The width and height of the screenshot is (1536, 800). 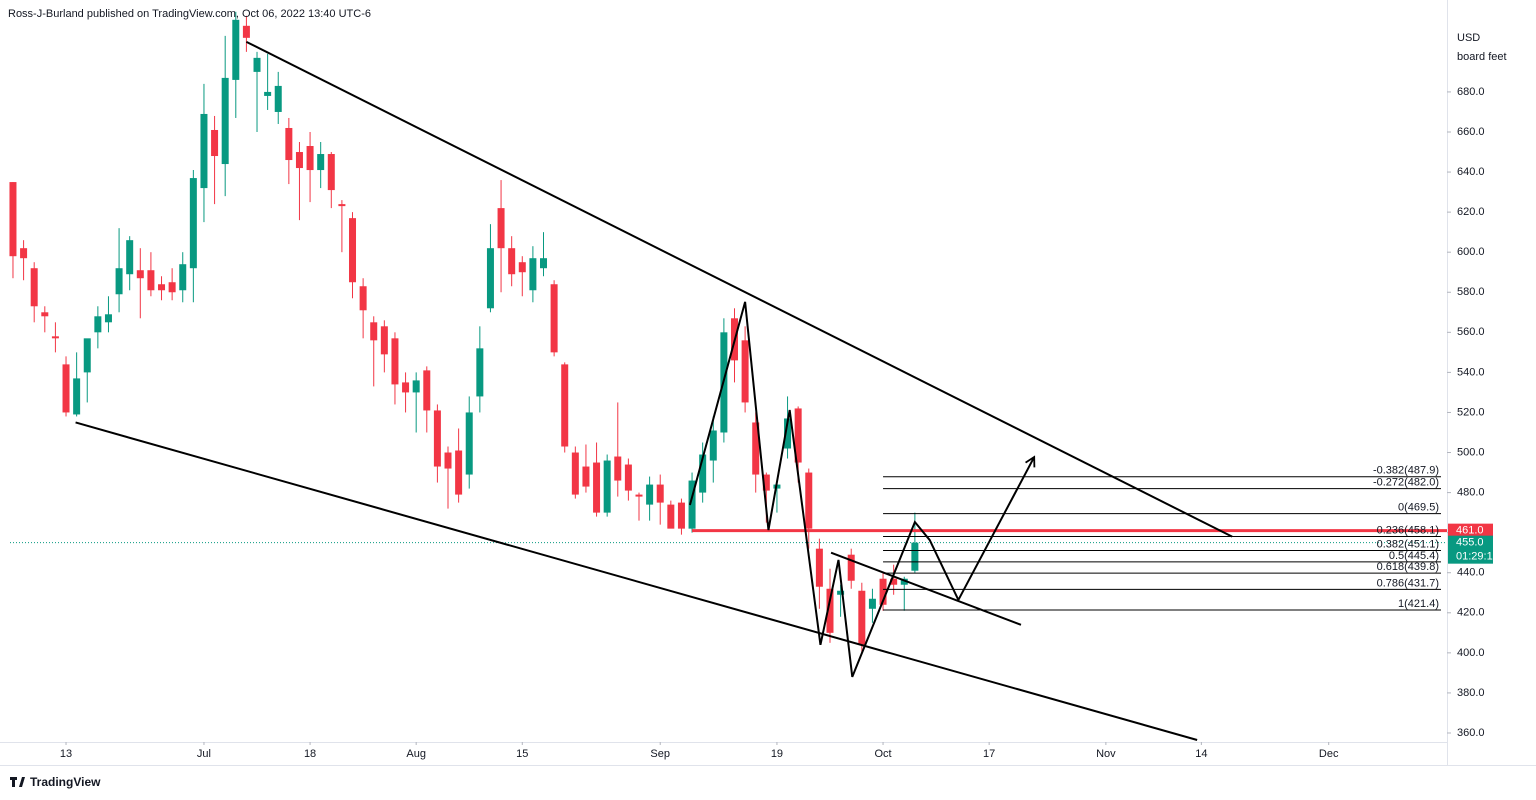 I want to click on price-label: 455.0, so click(x=1470, y=543).